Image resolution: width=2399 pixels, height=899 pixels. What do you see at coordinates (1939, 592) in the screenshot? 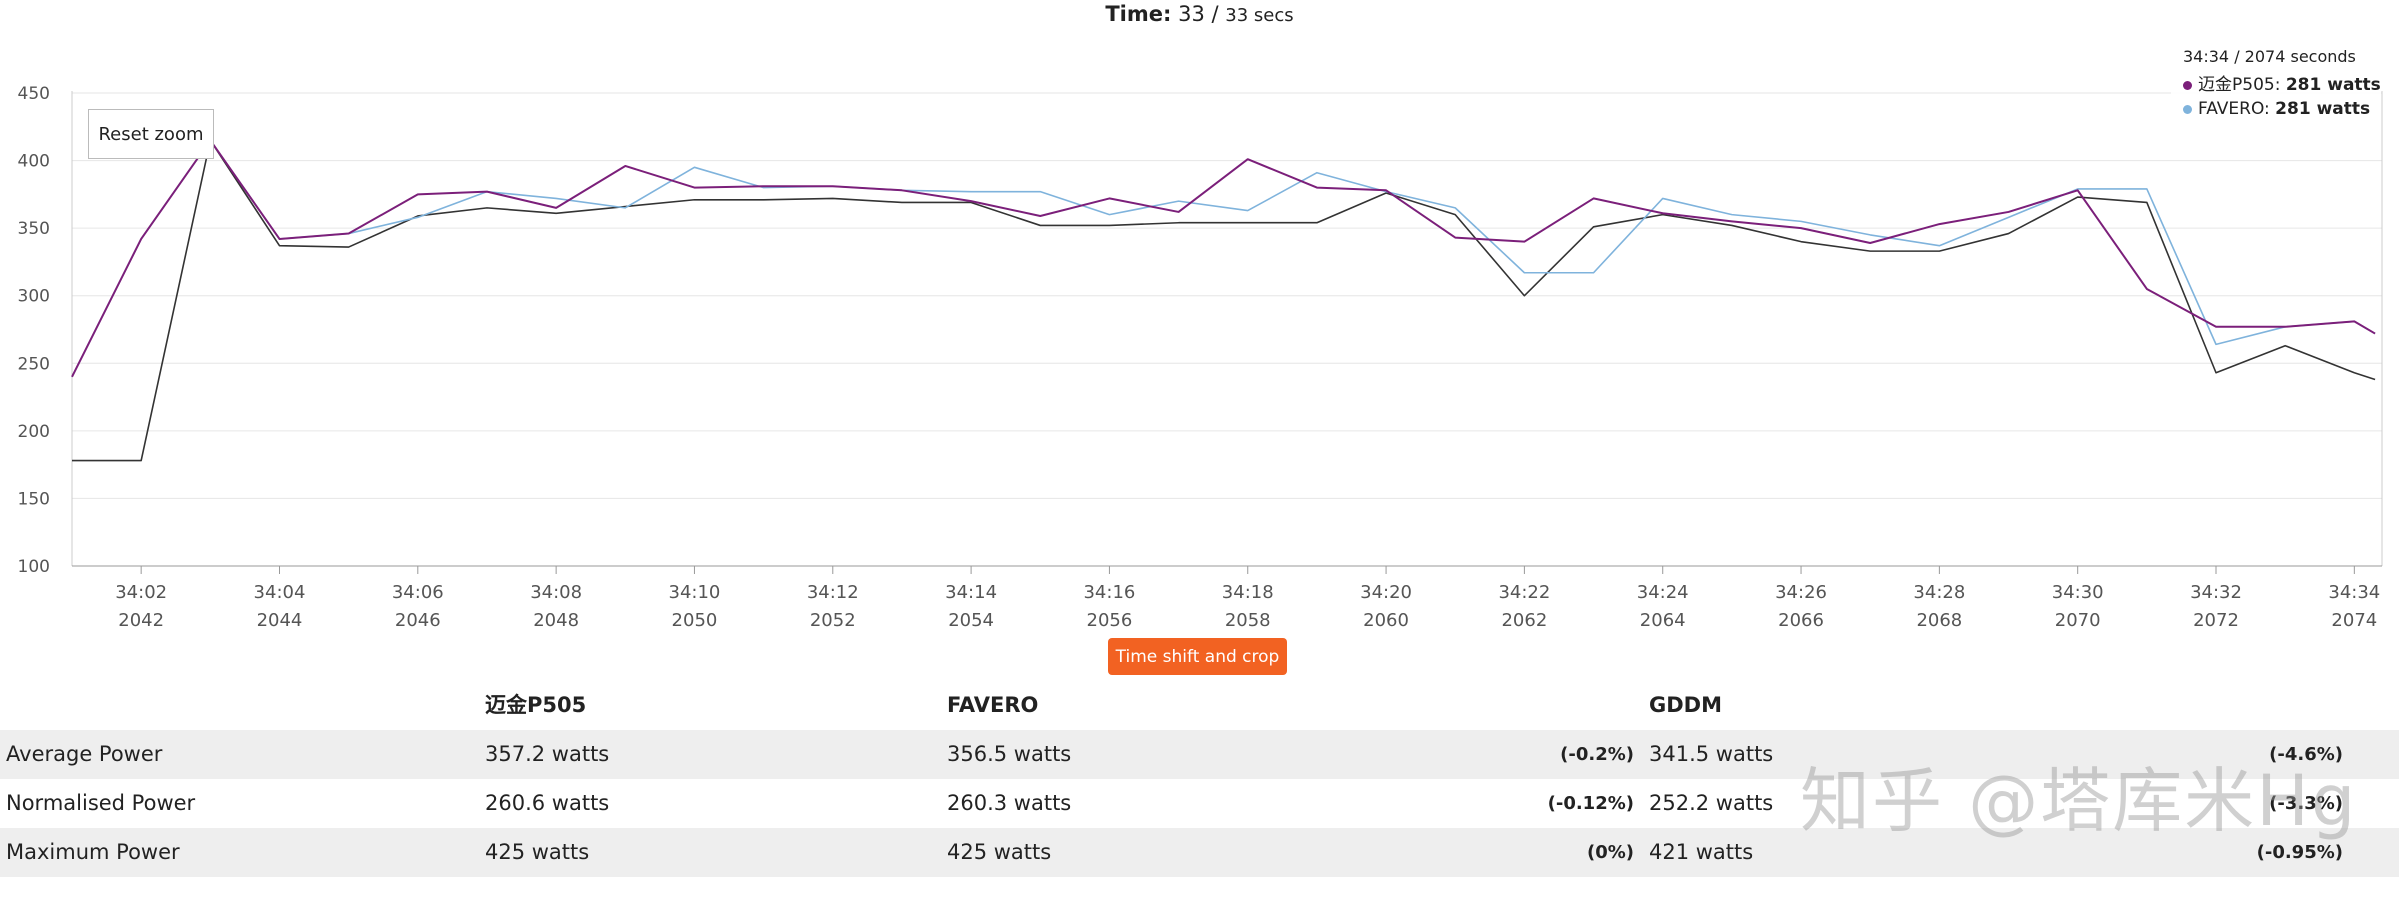
I see `x-tick-label-time: 34:28` at bounding box center [1939, 592].